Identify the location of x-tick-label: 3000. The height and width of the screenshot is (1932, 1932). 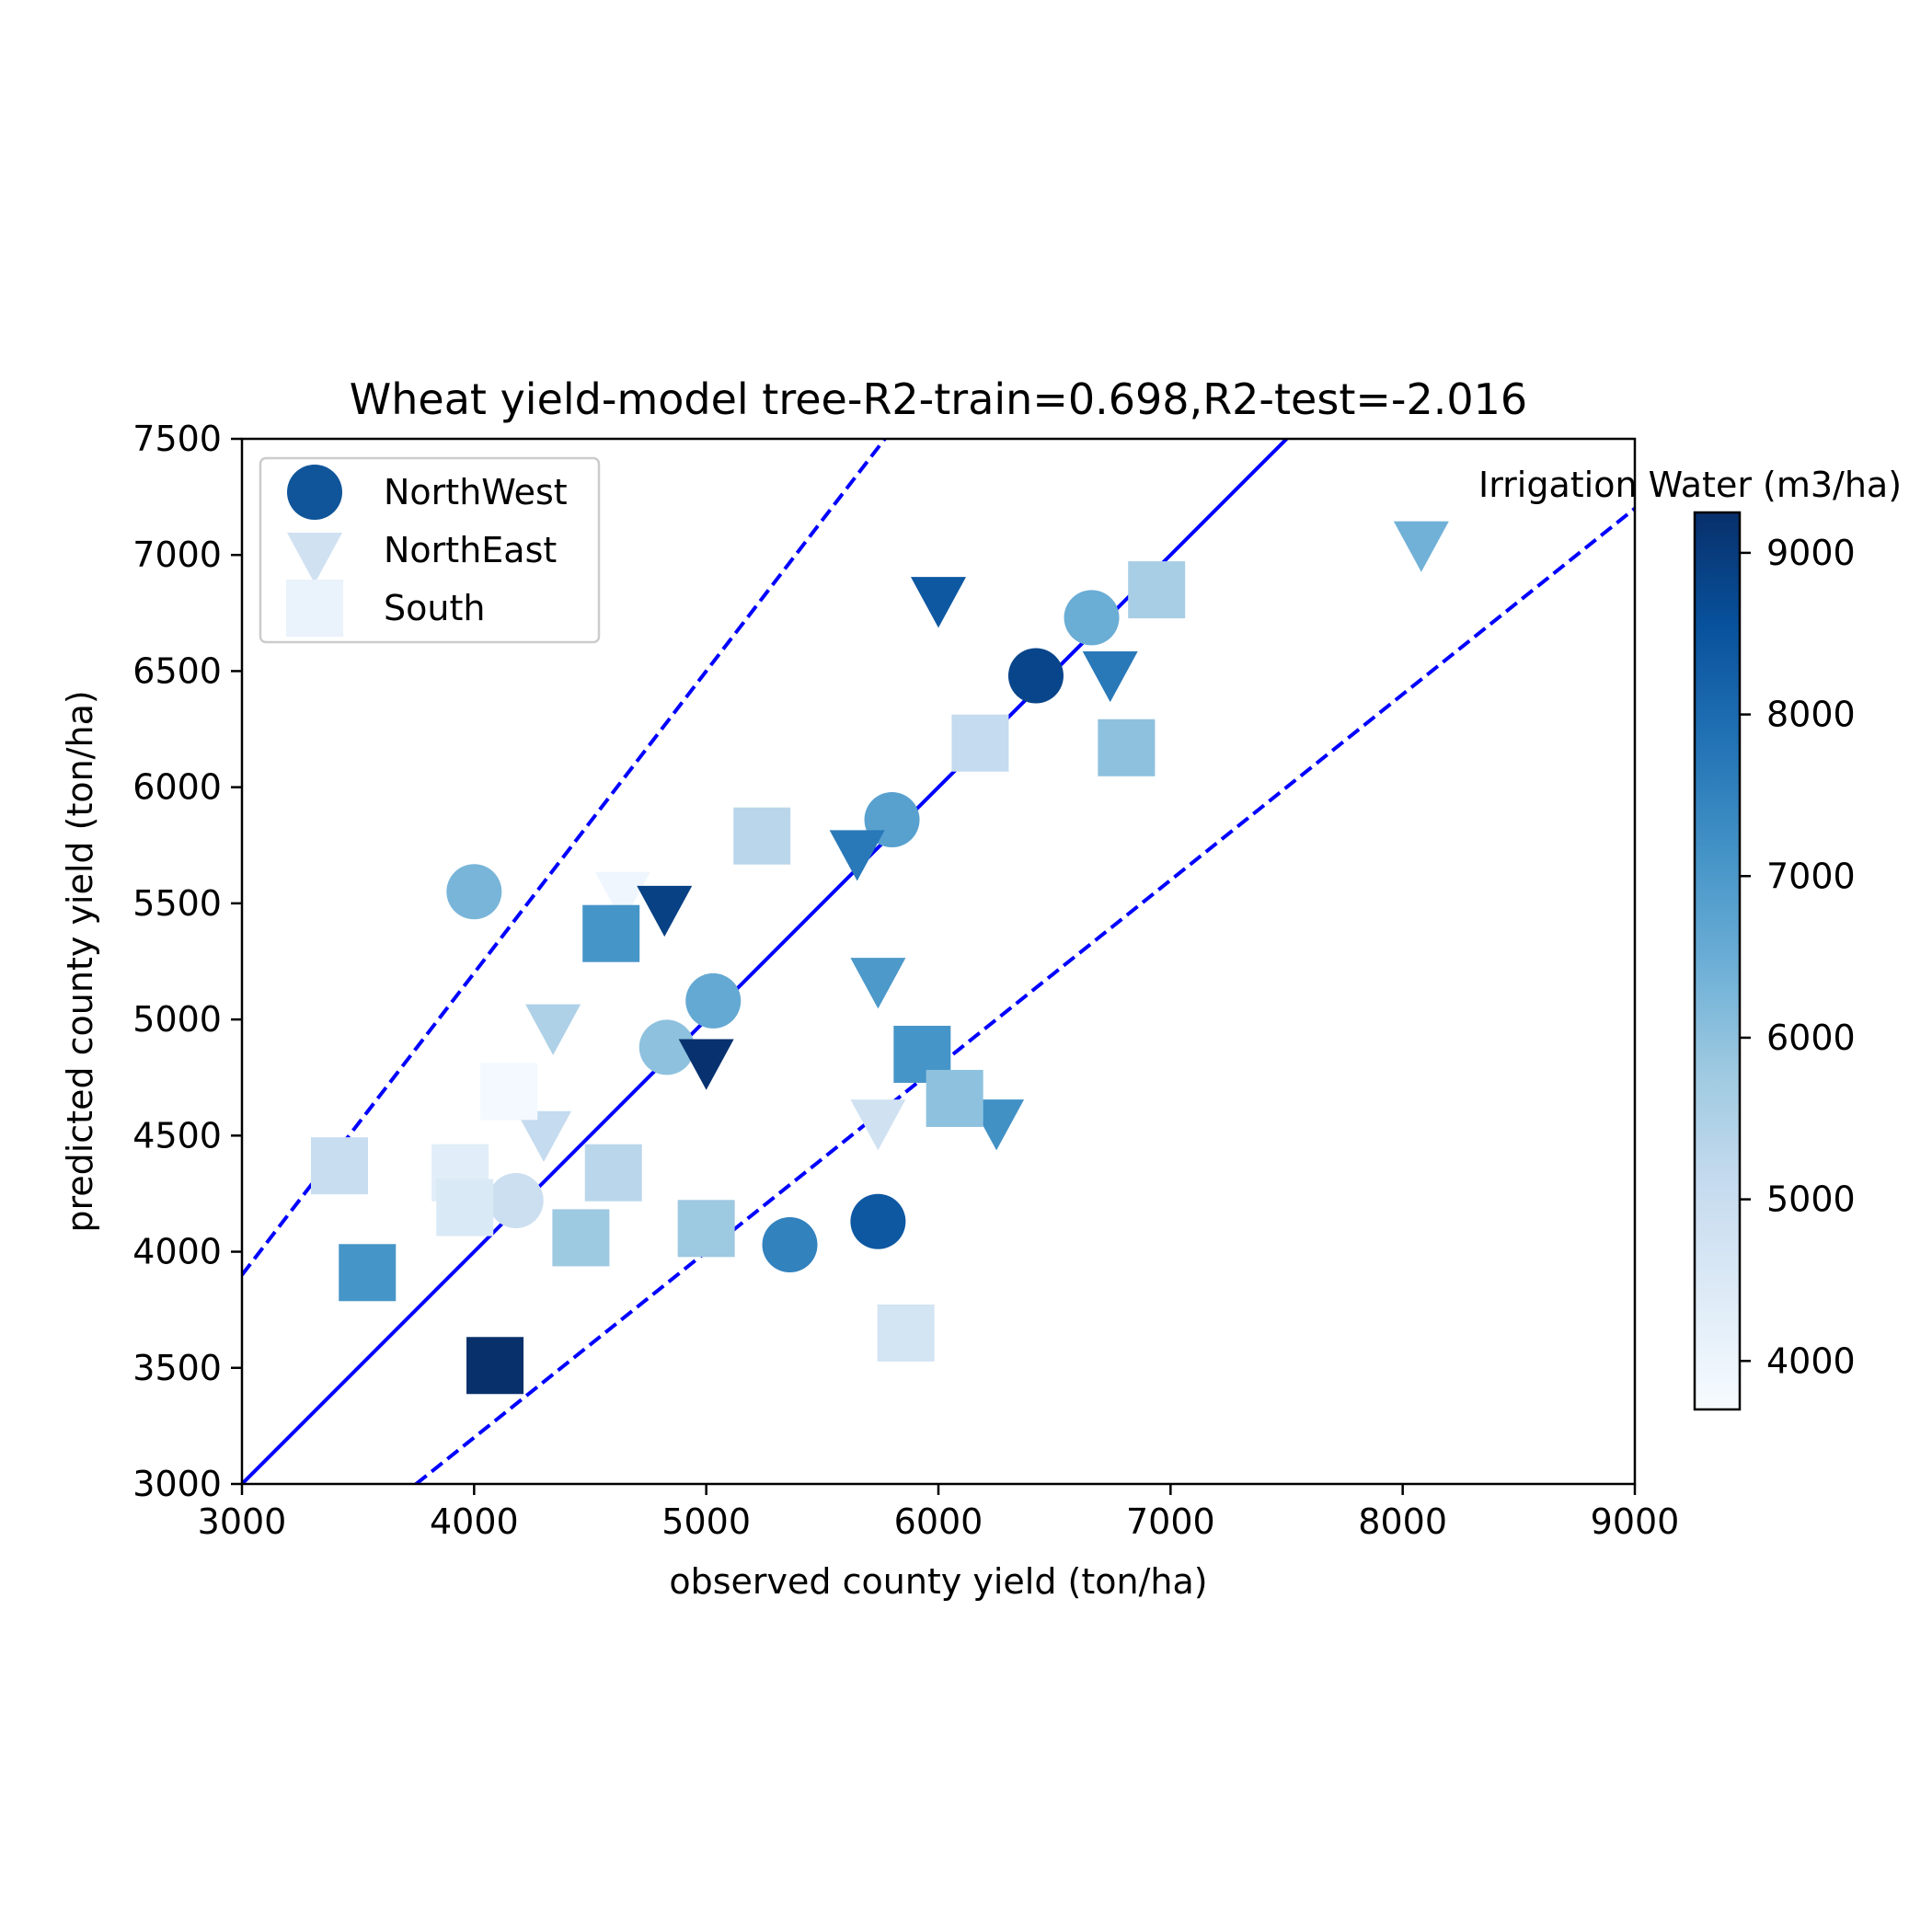
(242, 1521).